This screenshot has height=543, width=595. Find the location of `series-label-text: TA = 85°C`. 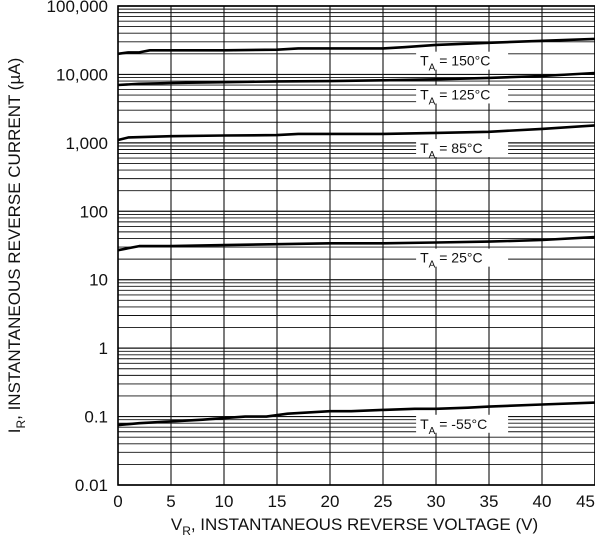

series-label-text: TA = 85°C is located at coordinates (451, 150).